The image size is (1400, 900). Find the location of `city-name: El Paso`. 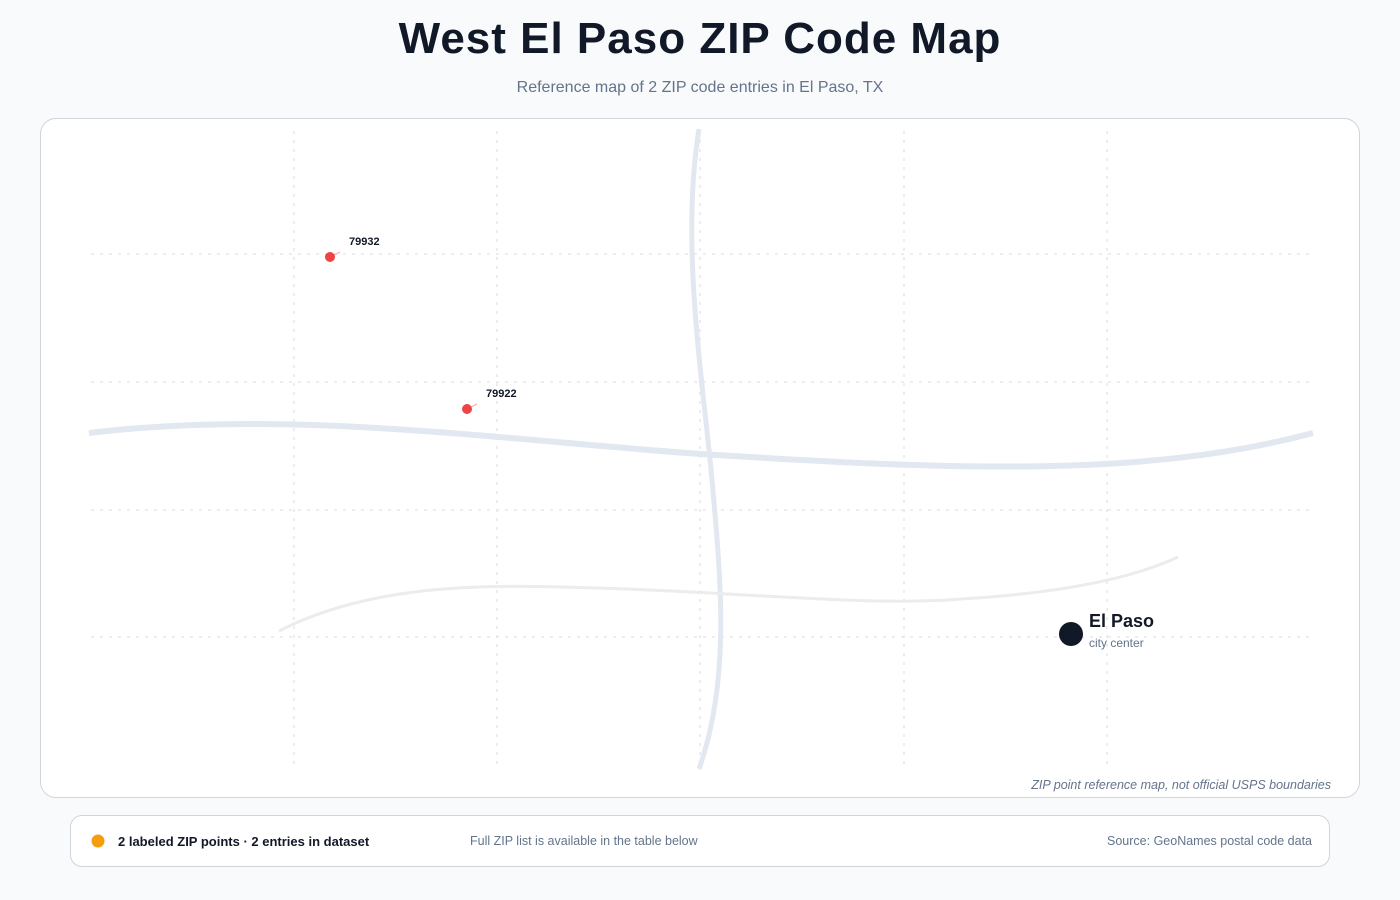

city-name: El Paso is located at coordinates (1121, 621).